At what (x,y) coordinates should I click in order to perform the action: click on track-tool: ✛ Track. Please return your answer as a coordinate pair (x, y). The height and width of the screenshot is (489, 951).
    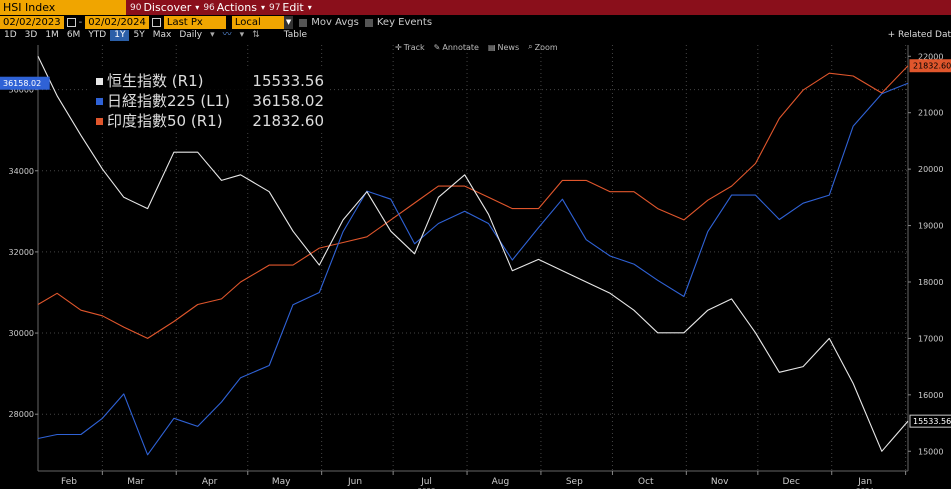
    Looking at the image, I should click on (410, 47).